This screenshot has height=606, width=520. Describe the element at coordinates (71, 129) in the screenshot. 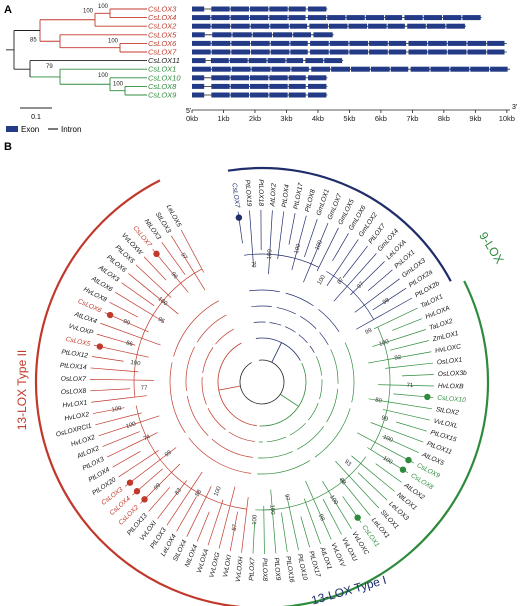

I see `intron-legend-label: Intron` at that location.